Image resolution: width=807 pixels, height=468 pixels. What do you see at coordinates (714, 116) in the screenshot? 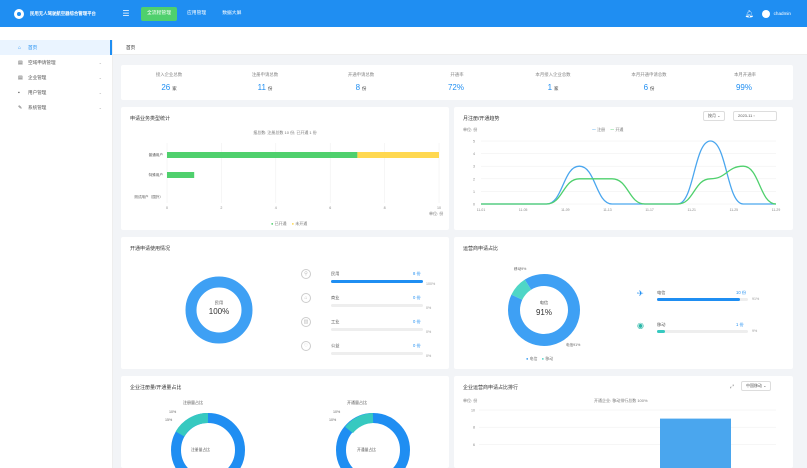
I see `period-select: 按月 ⌄` at bounding box center [714, 116].